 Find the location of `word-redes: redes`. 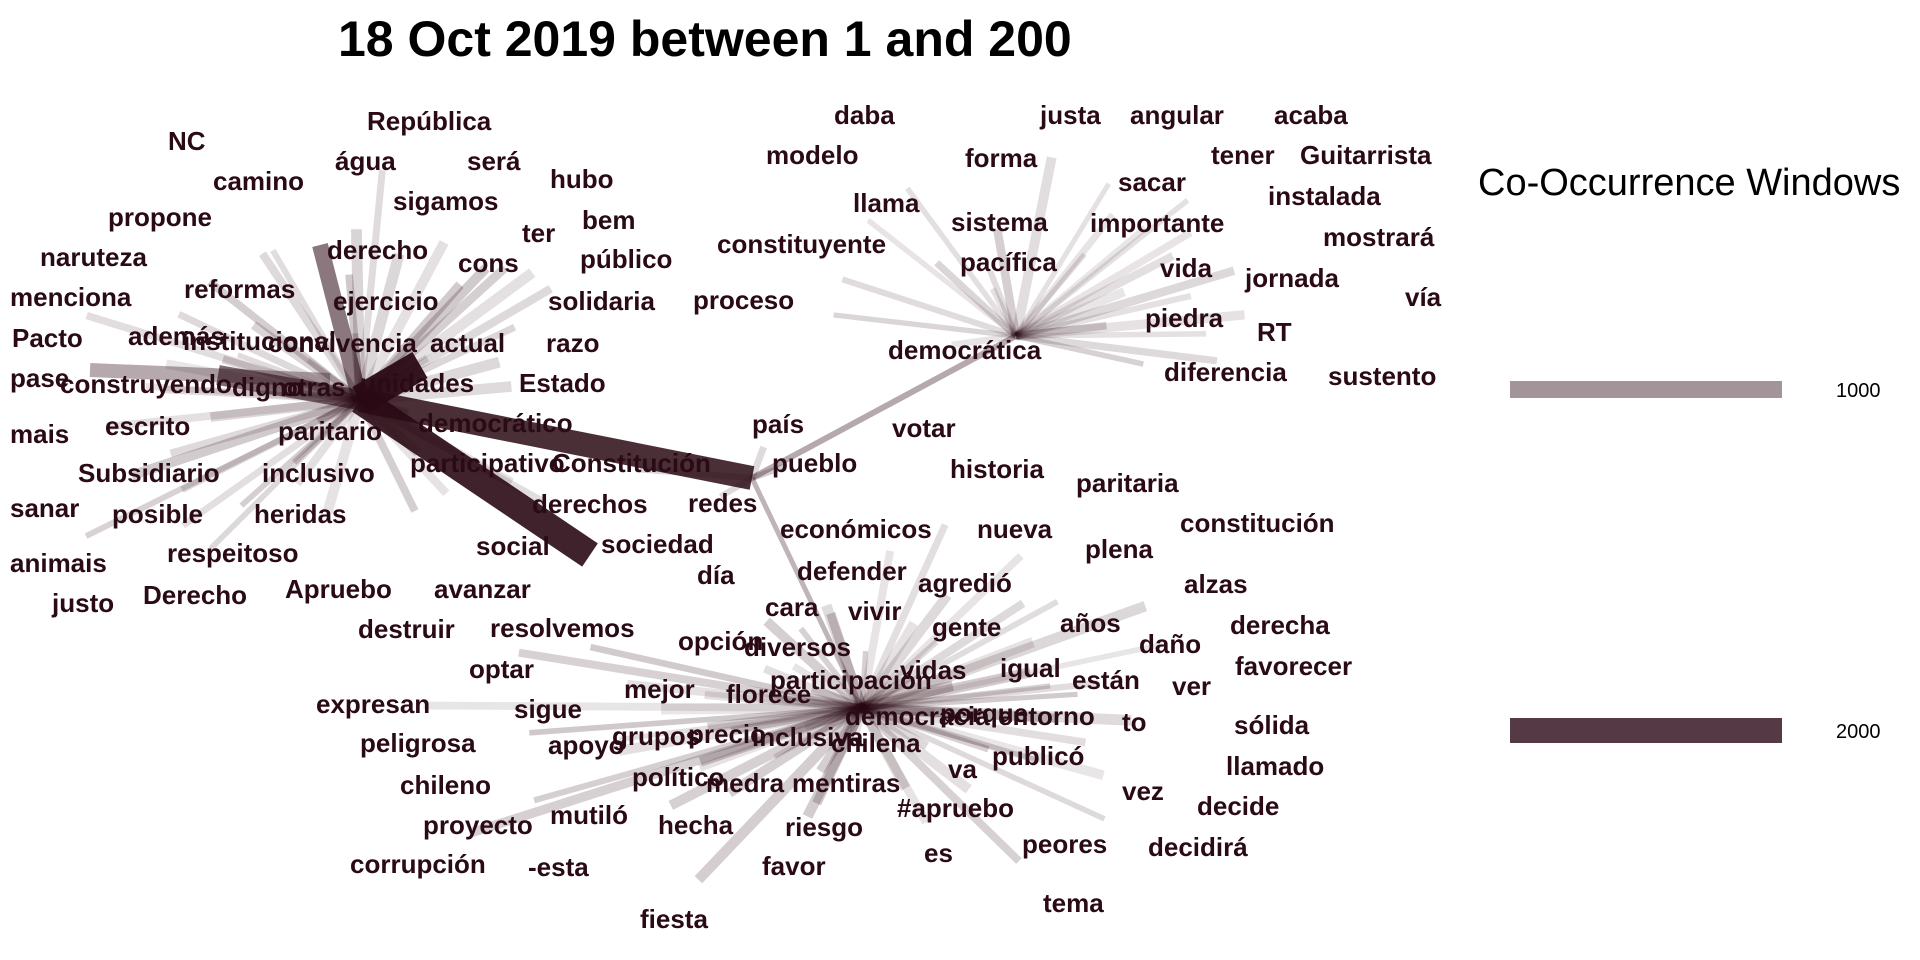

word-redes: redes is located at coordinates (722, 503).